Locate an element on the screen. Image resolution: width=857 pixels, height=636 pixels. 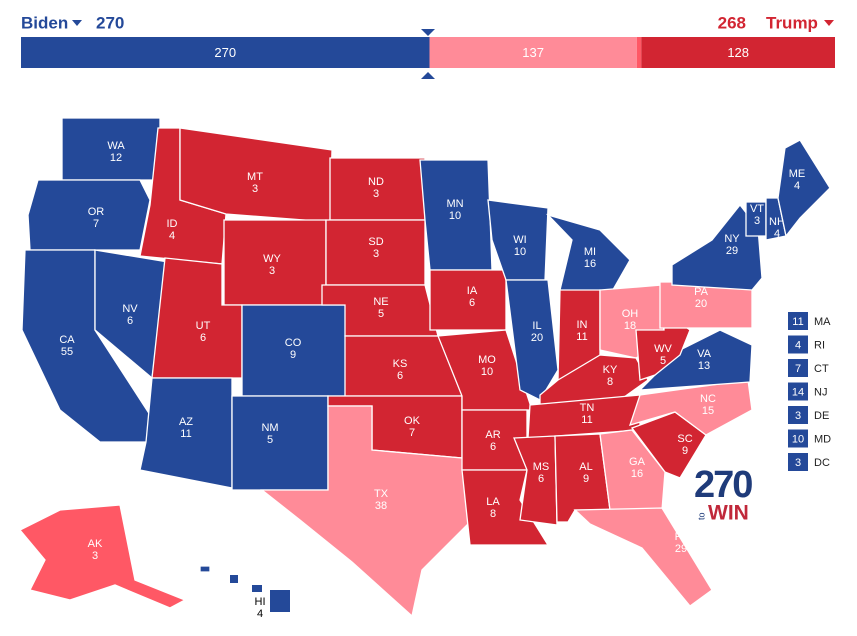
state-abbr: WA is located at coordinates (116, 146).